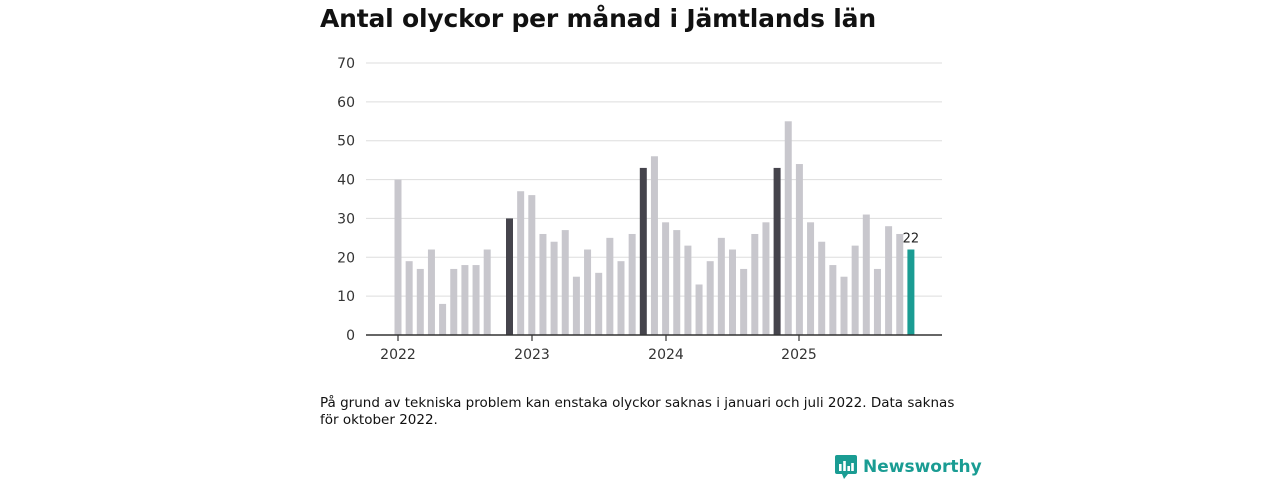 Image resolution: width=1280 pixels, height=480 pixels. I want to click on x-tick-label: 2025, so click(799, 355).